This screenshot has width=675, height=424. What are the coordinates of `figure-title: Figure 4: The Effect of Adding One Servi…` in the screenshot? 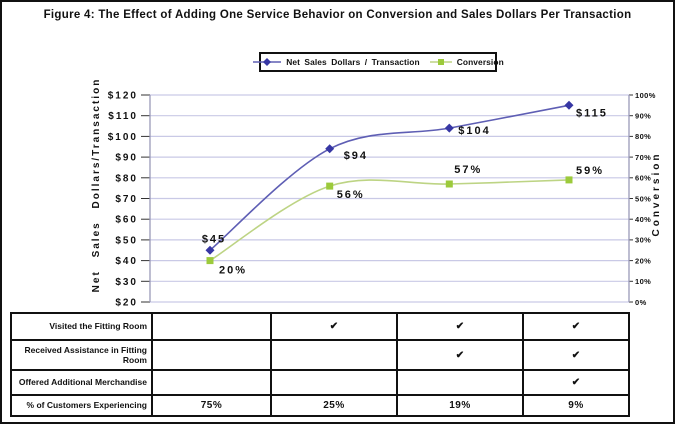 It's located at (337, 15).